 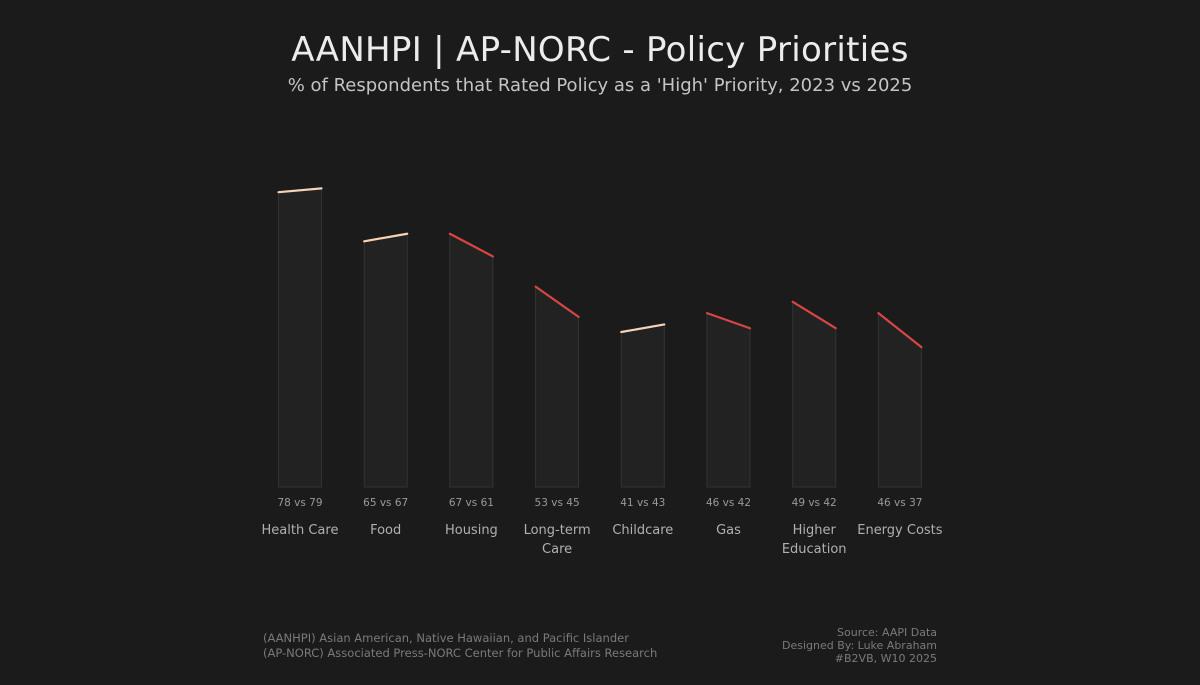 I want to click on value-label-higher-education: 49 vs 42, so click(x=814, y=503).